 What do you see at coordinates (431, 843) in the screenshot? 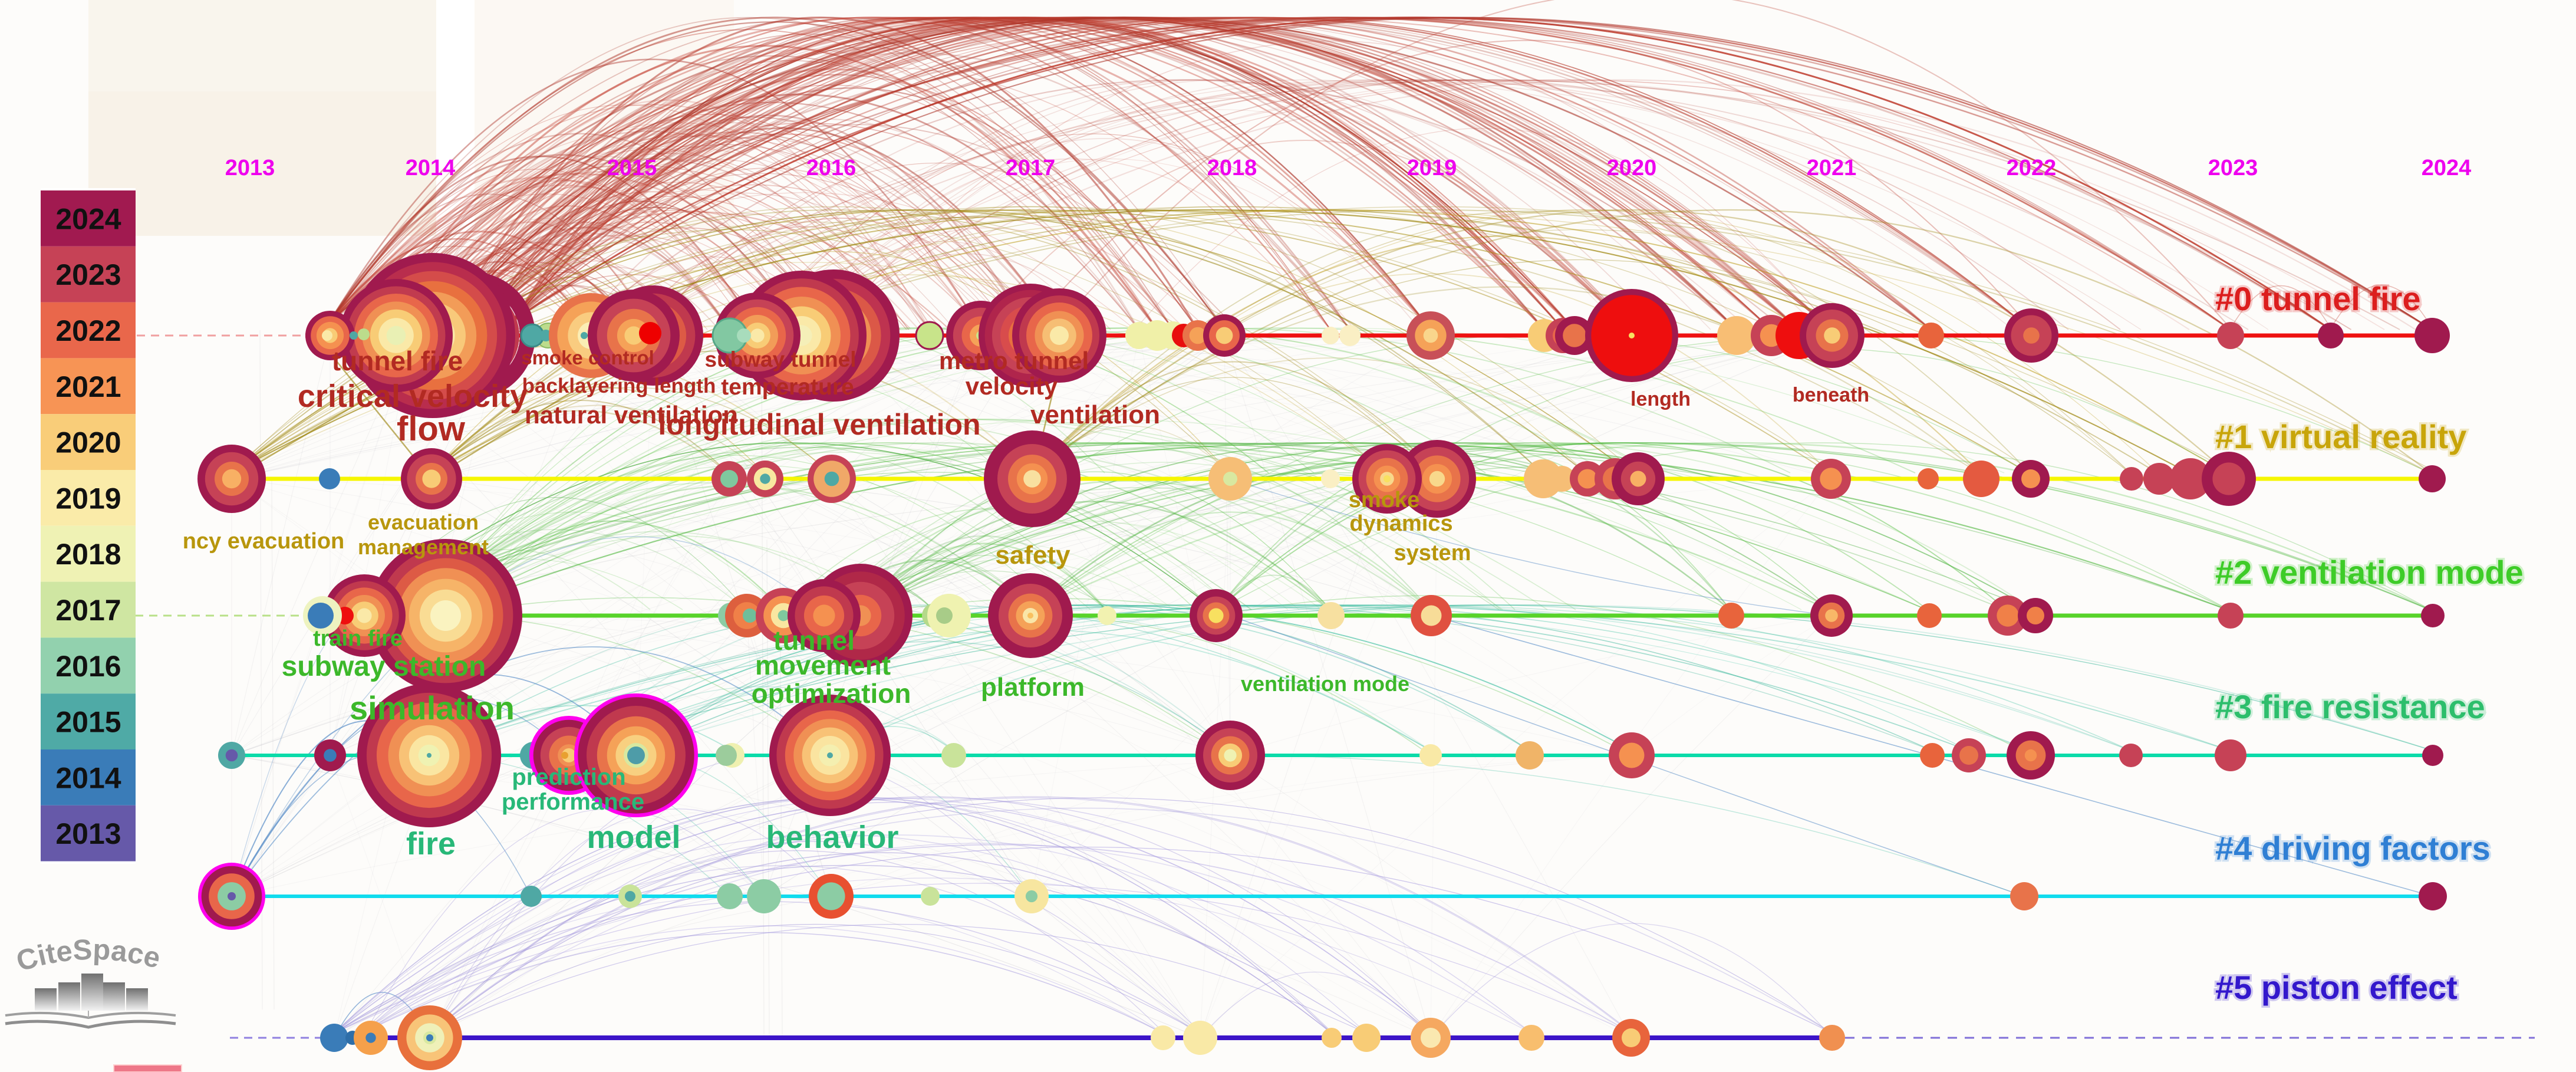
I see `svg-text: fire` at bounding box center [431, 843].